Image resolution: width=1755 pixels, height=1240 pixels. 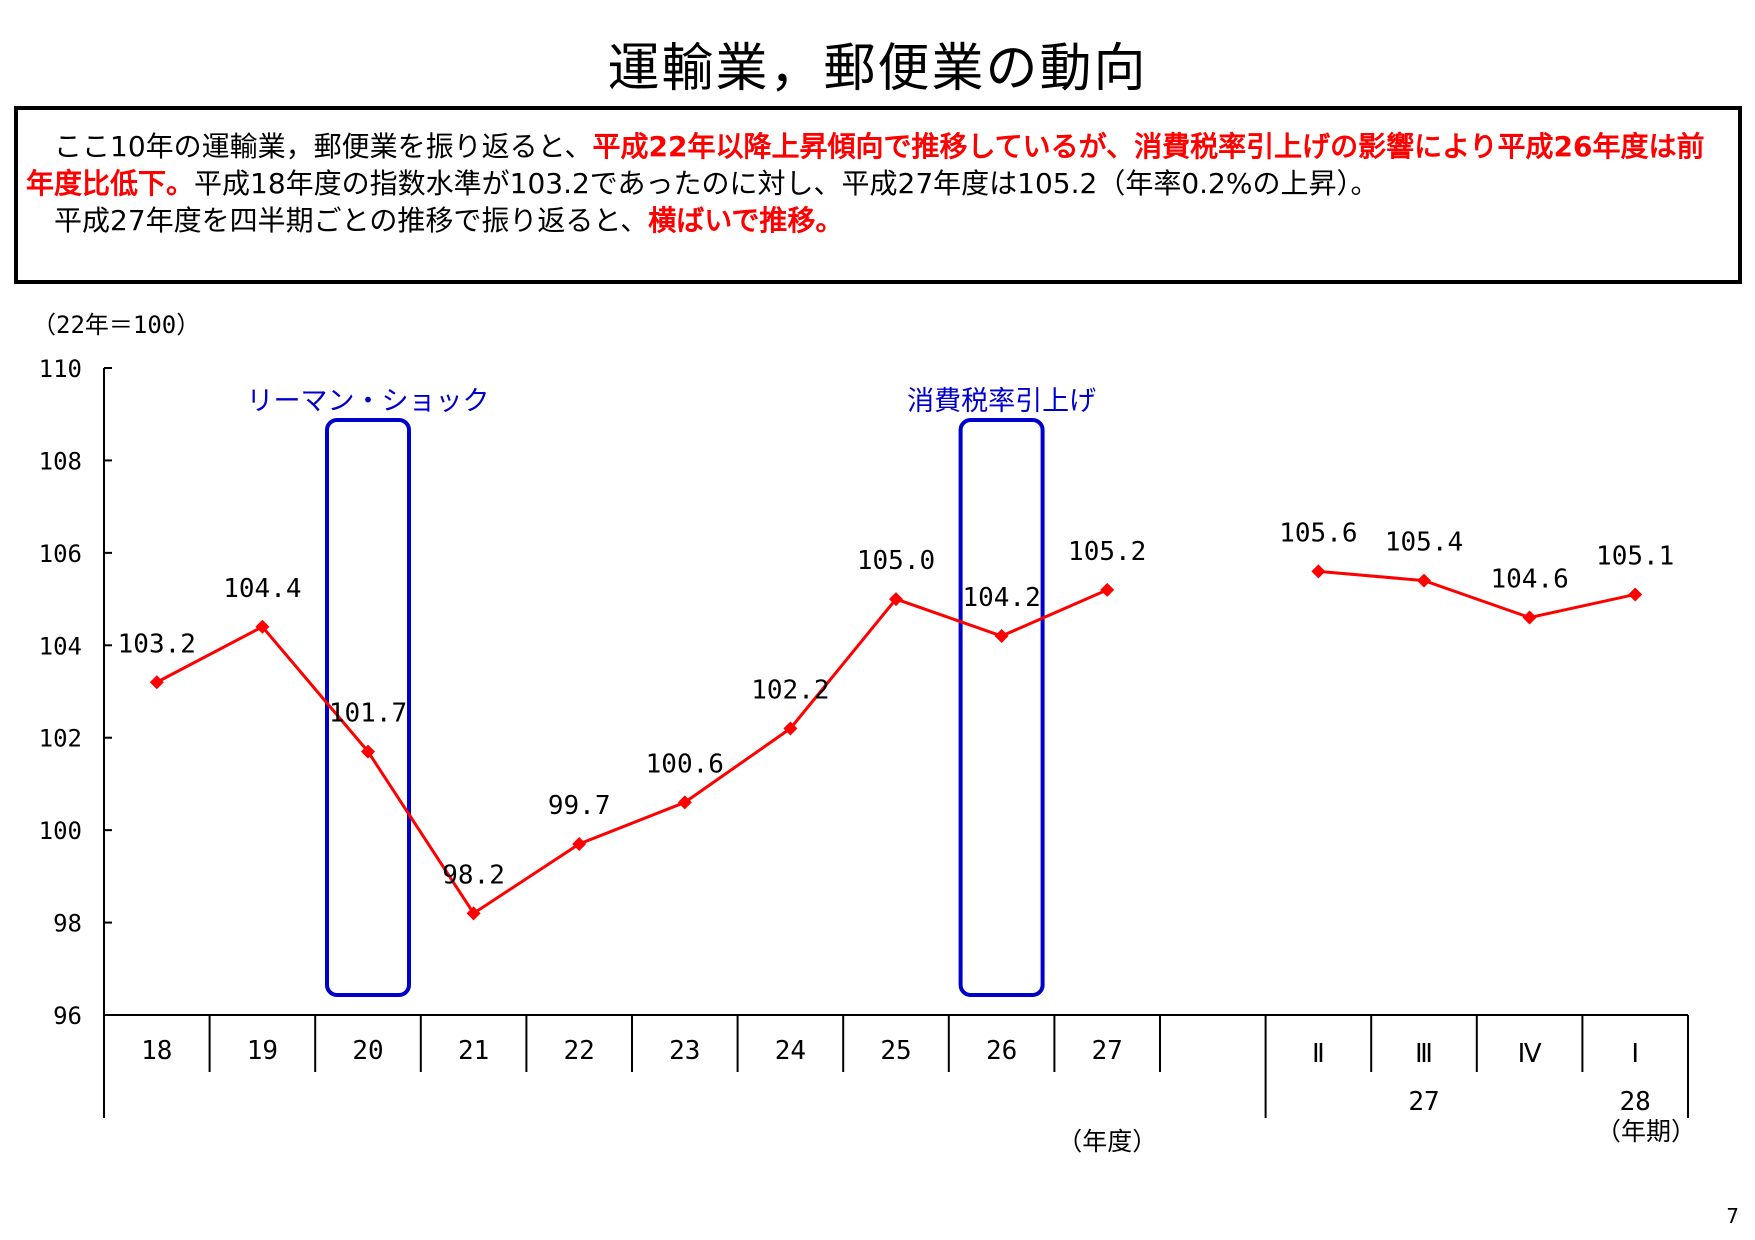 What do you see at coordinates (790, 690) in the screenshot?
I see `annual-series-data-label: 102.2` at bounding box center [790, 690].